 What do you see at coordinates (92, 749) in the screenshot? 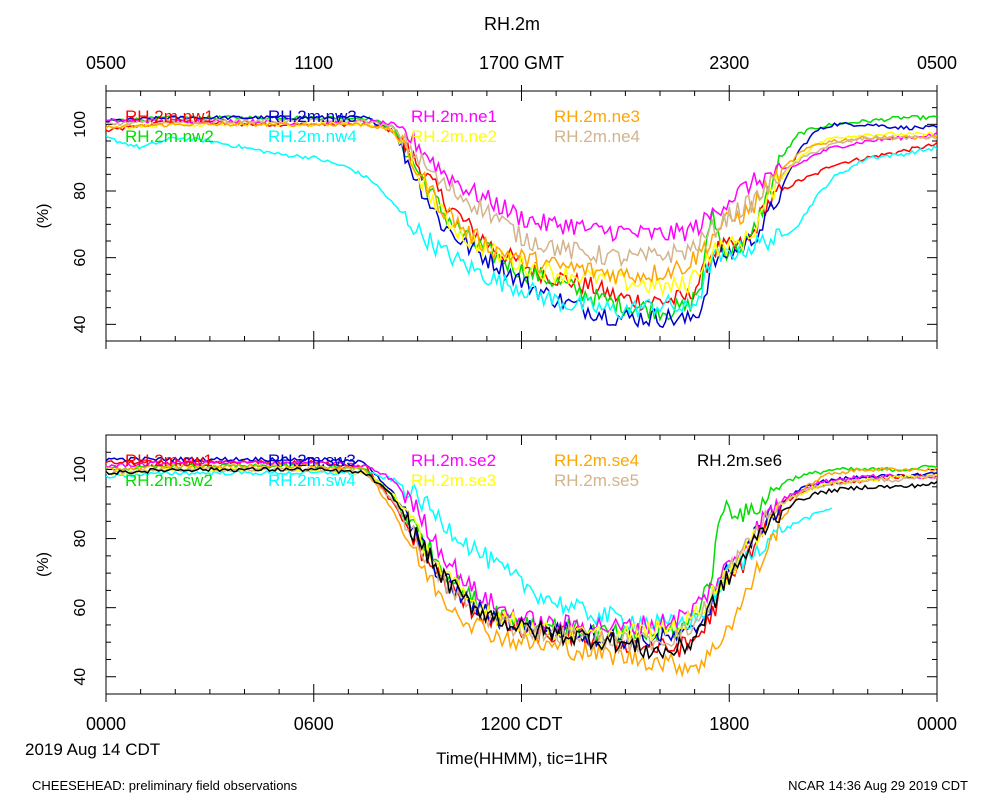
I see `date-label: 2019 Aug 14 CDT` at bounding box center [92, 749].